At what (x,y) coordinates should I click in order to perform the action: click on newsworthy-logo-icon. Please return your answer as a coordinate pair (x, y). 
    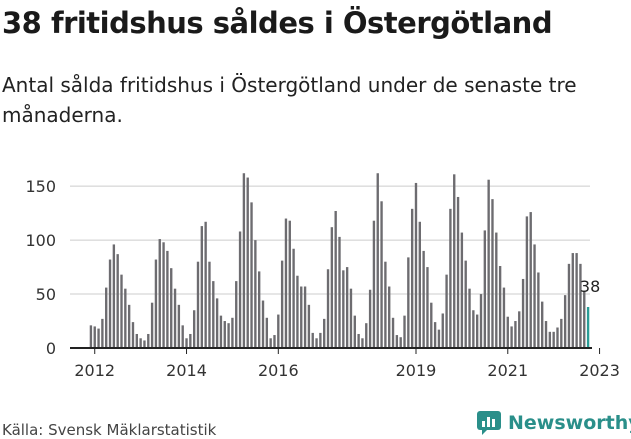
    Looking at the image, I should click on (489, 423).